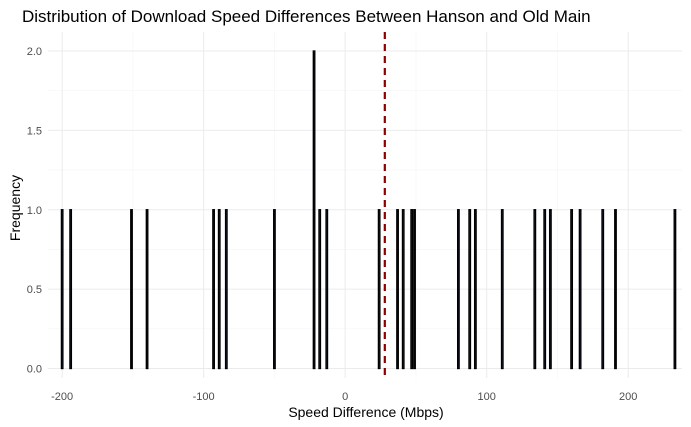 The image size is (691, 427). What do you see at coordinates (62, 397) in the screenshot?
I see `x-tick-label: -200` at bounding box center [62, 397].